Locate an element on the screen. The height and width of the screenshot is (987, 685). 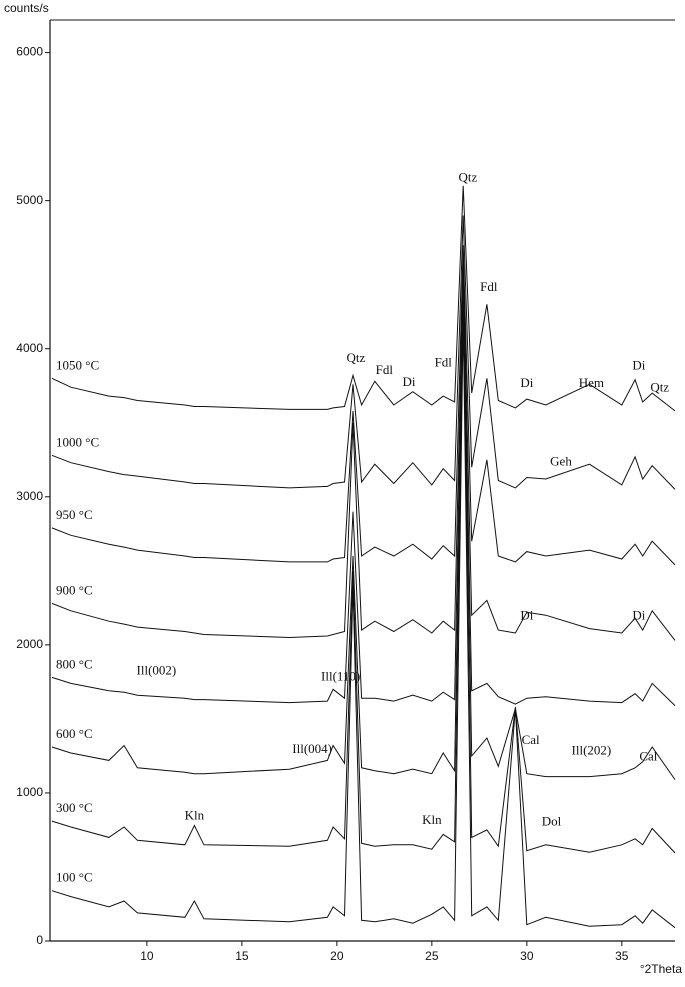
y-axis-label: counts/s is located at coordinates (26, 8).